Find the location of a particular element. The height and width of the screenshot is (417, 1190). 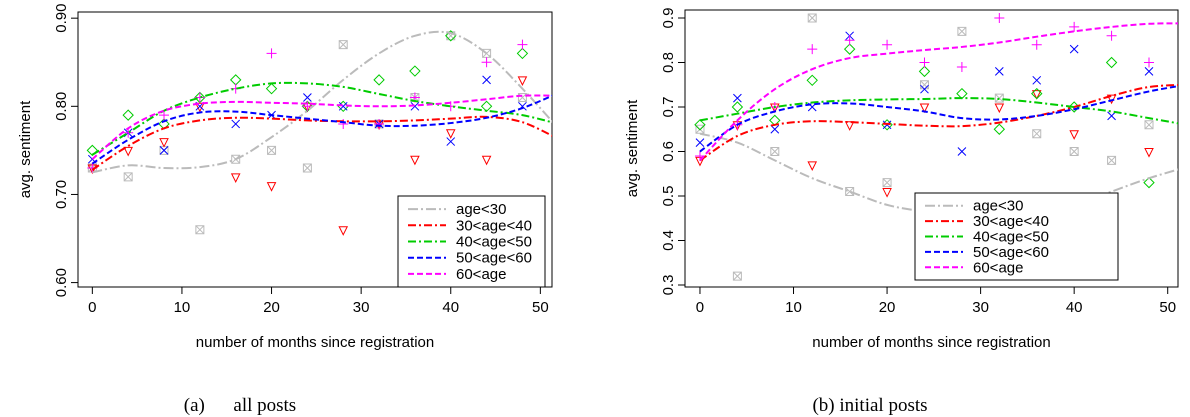

x-tick-label: 20 is located at coordinates (887, 307).